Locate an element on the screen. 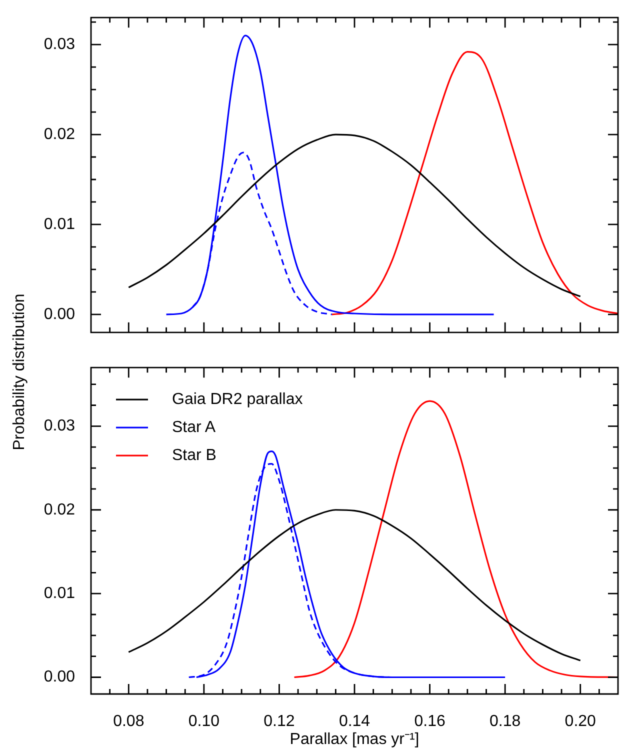 This screenshot has height=753, width=620. legend-label: Star B is located at coordinates (194, 455).